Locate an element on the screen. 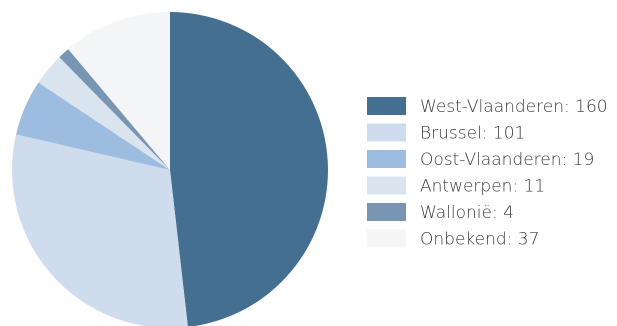 The width and height of the screenshot is (617, 326). pie-slice-onbekend is located at coordinates (119, 91).